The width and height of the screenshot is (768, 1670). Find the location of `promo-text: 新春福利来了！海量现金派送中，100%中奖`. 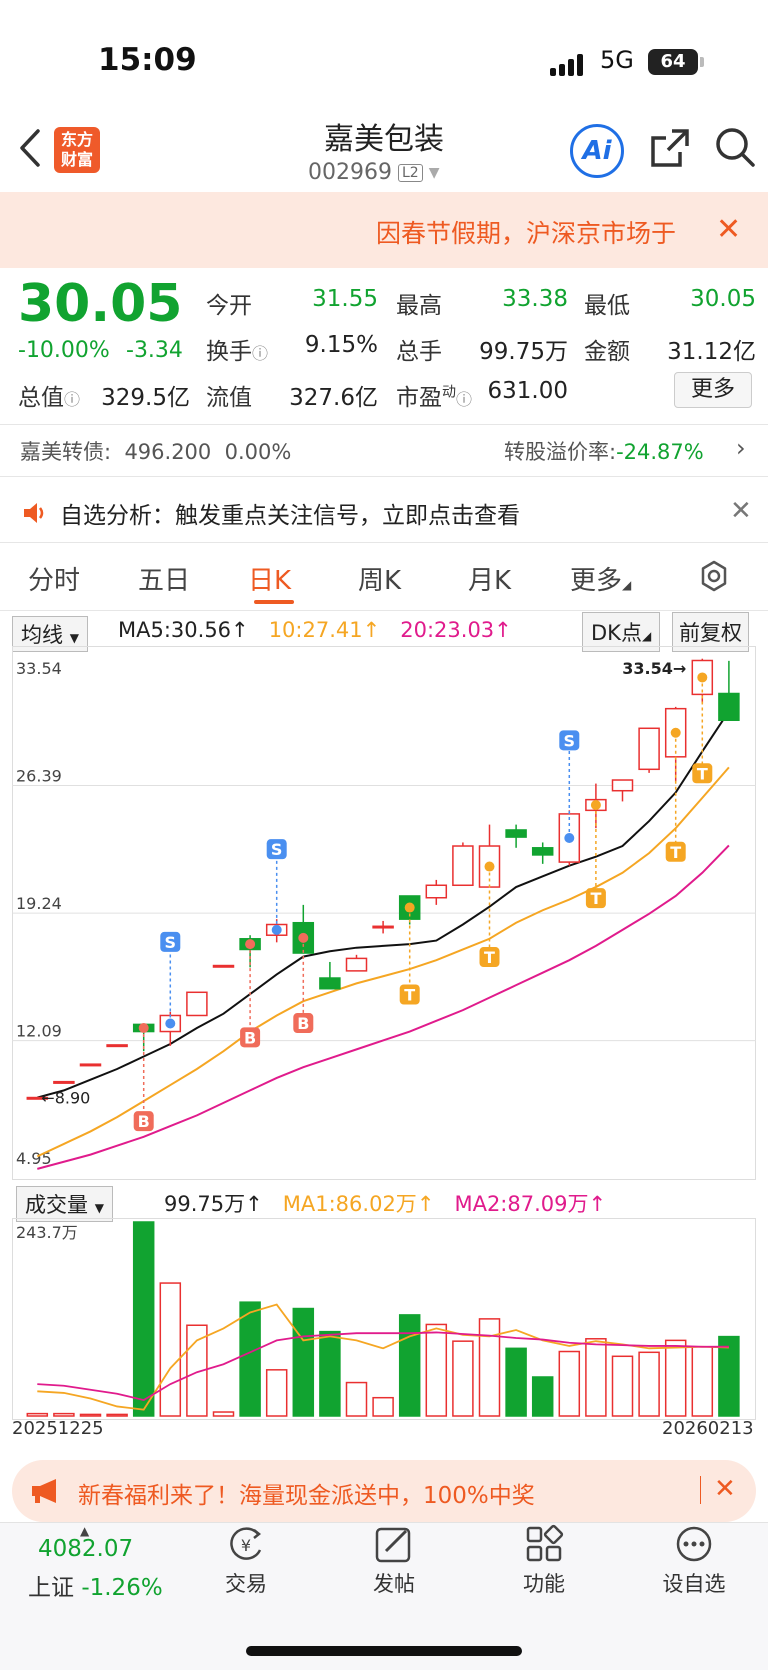

promo-text: 新春福利来了！海量现金派送中，100%中奖 is located at coordinates (306, 1496).